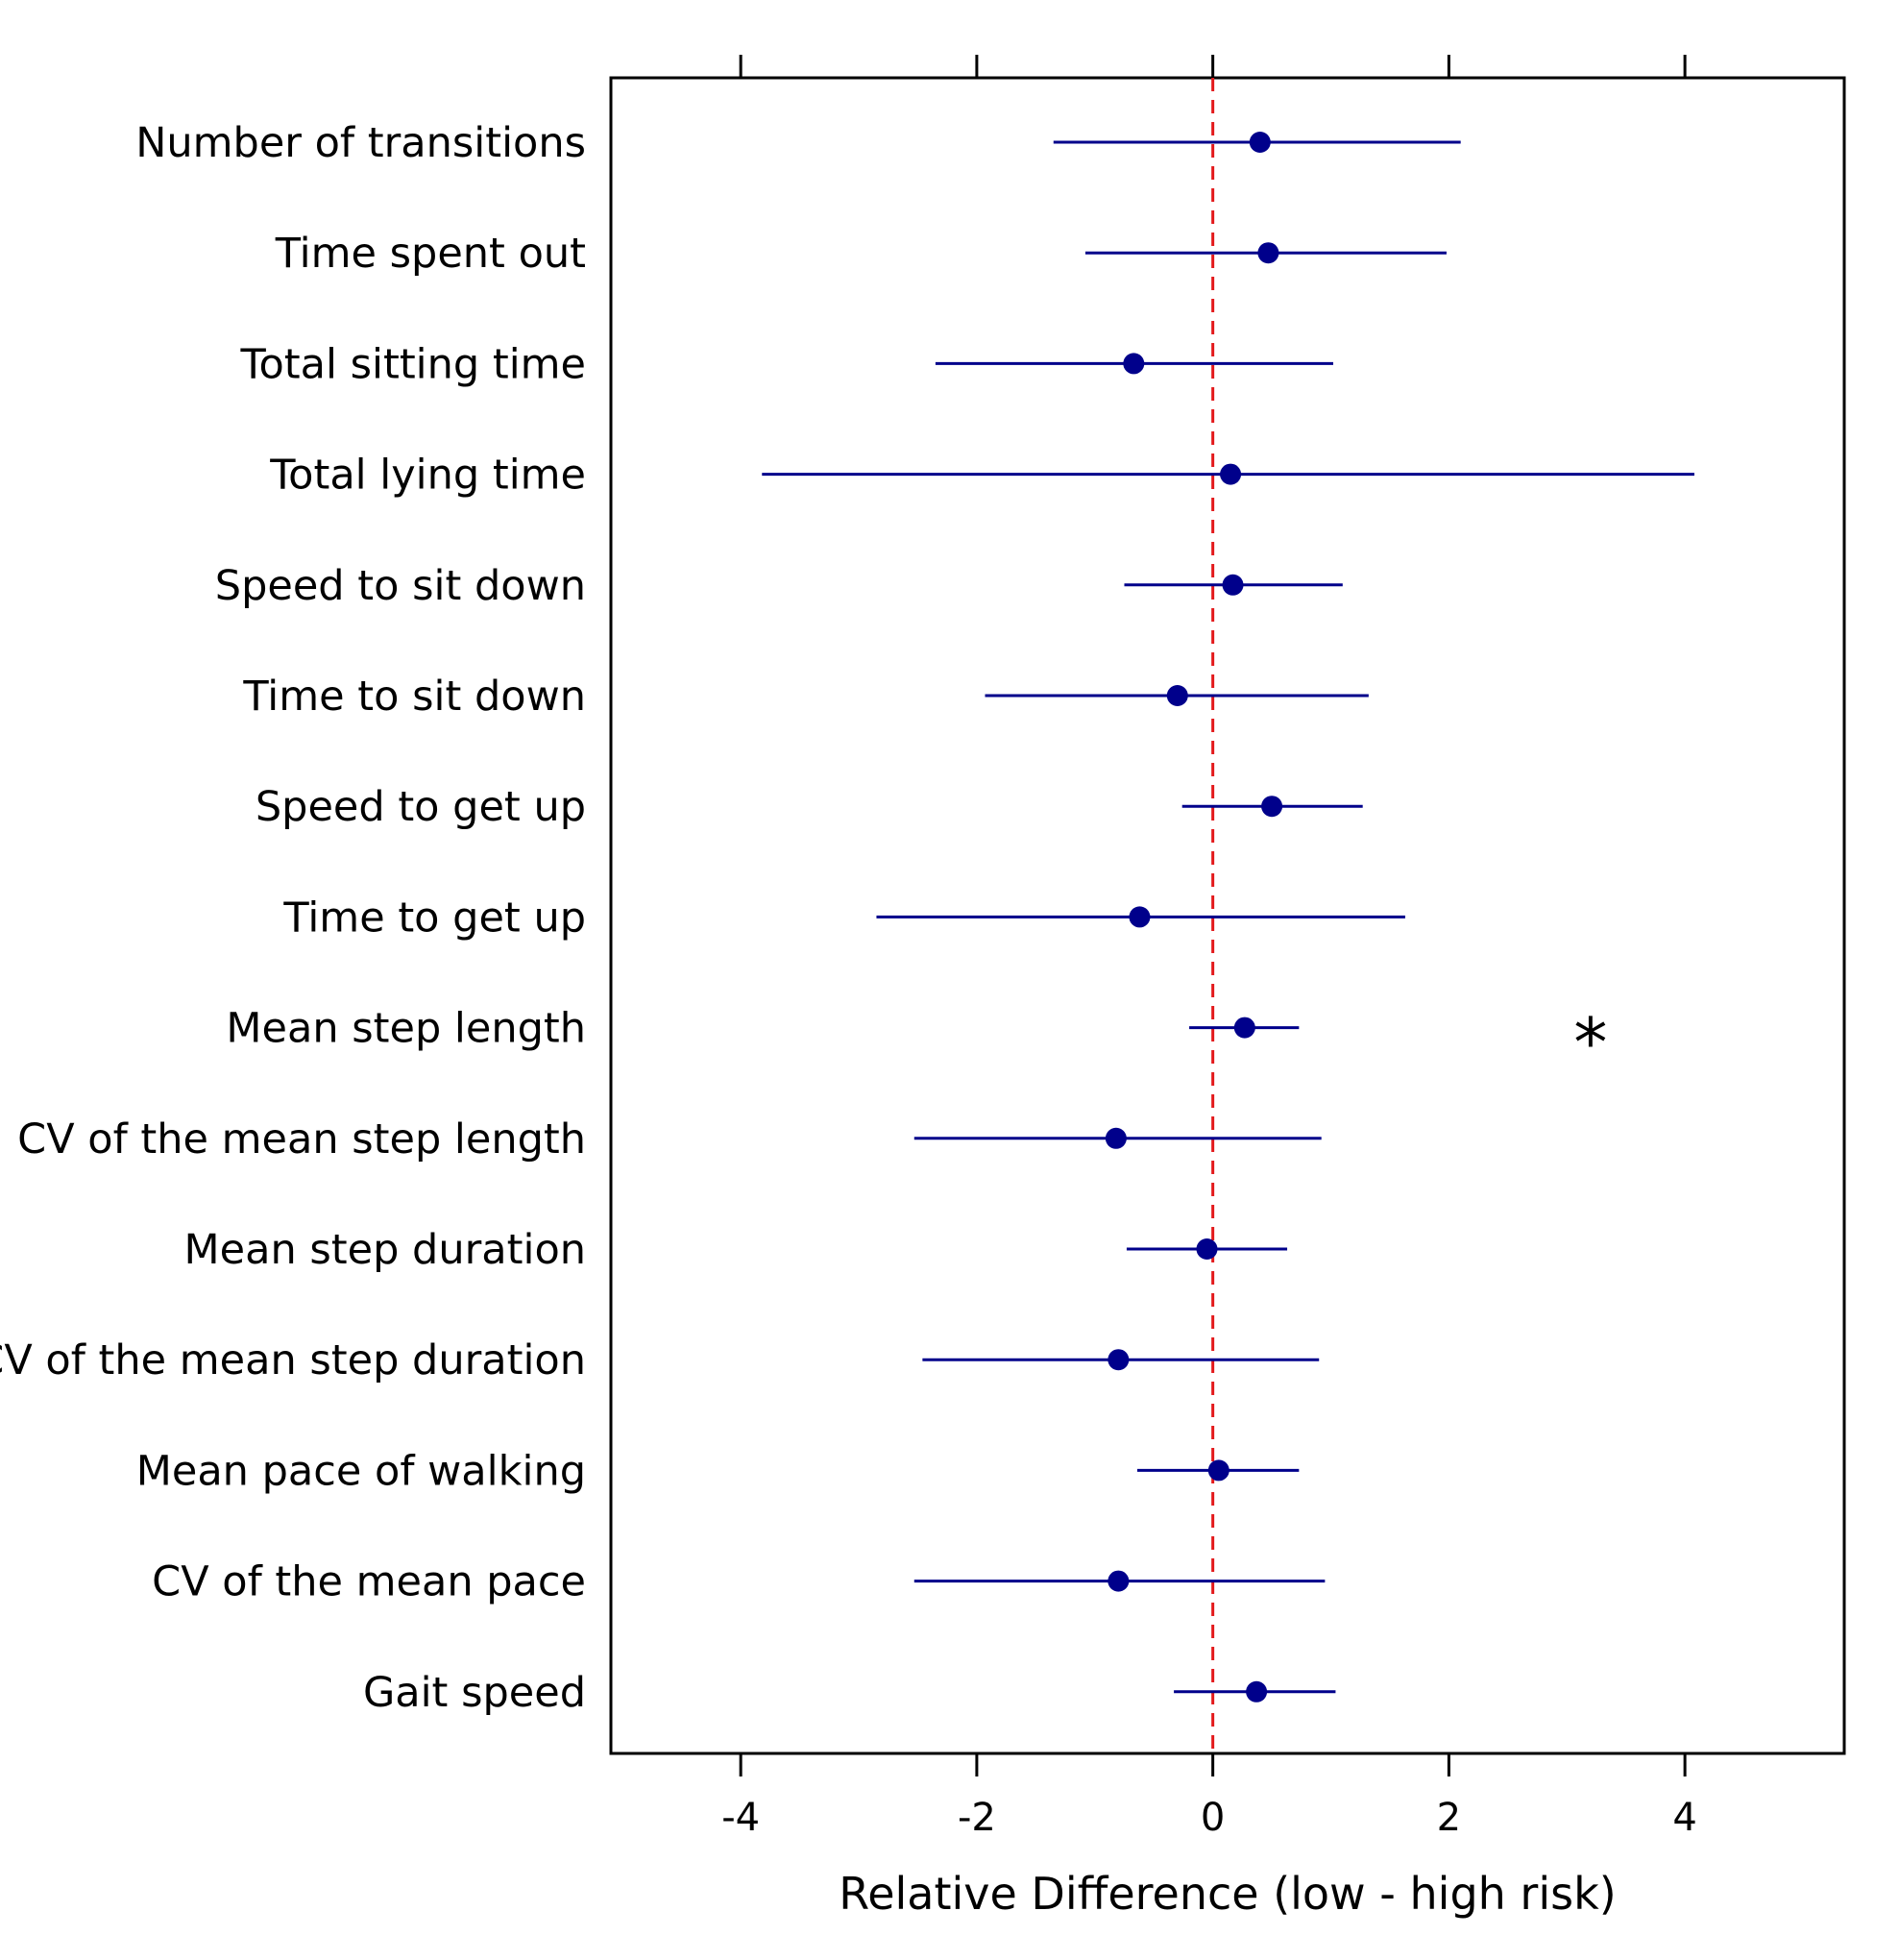  Describe the element at coordinates (806, 697) in the screenshot. I see `forest-row: Time to sit down` at that location.